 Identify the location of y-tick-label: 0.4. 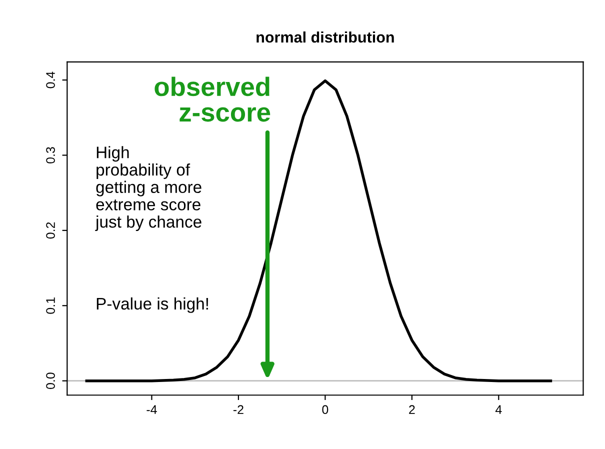
(50, 80).